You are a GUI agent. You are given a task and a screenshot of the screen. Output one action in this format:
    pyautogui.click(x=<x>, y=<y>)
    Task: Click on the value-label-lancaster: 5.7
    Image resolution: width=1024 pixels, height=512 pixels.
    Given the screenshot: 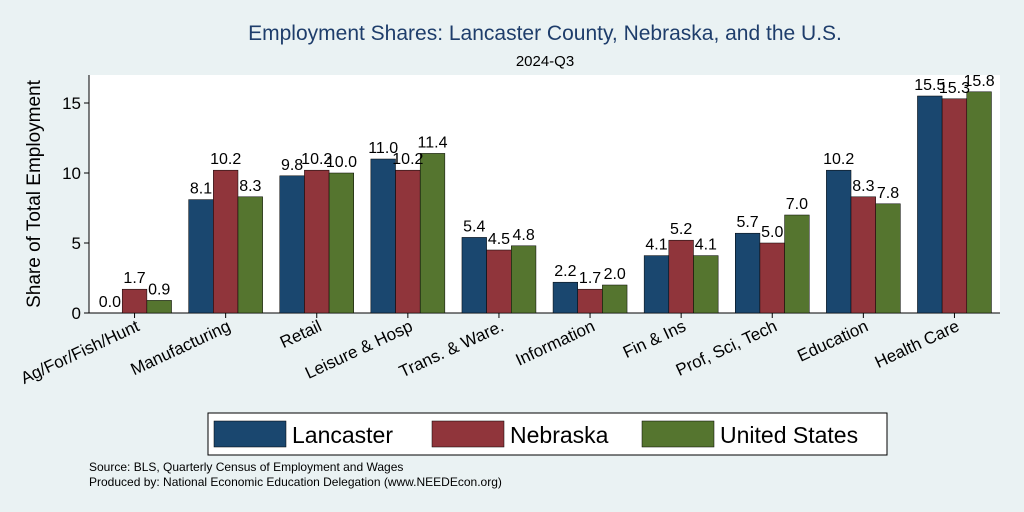 What is the action you would take?
    pyautogui.click(x=747, y=222)
    